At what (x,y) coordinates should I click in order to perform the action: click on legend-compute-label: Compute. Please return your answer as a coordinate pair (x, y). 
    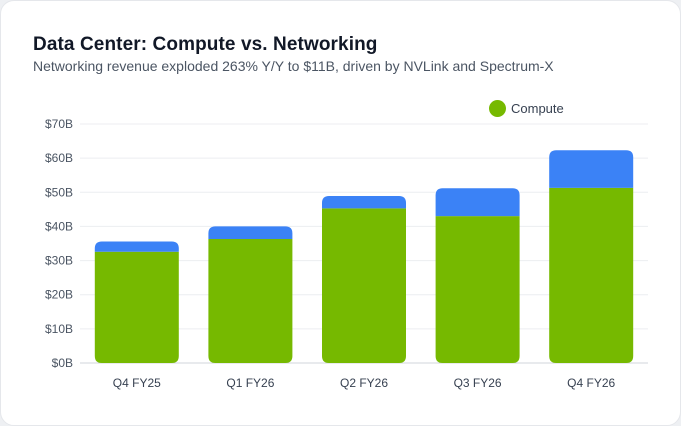
    Looking at the image, I should click on (537, 108).